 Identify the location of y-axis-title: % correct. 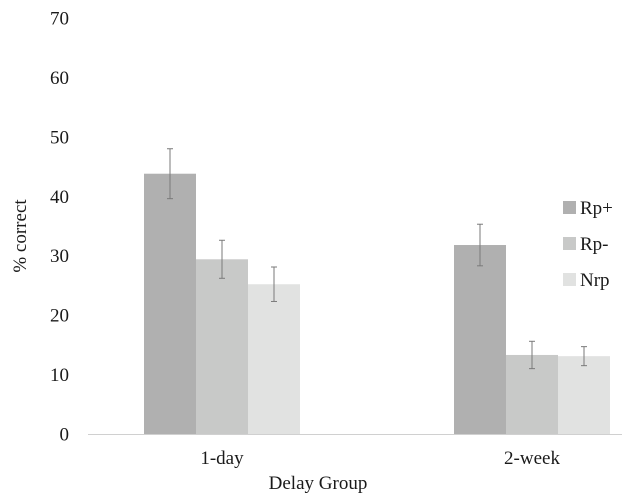
(20, 236).